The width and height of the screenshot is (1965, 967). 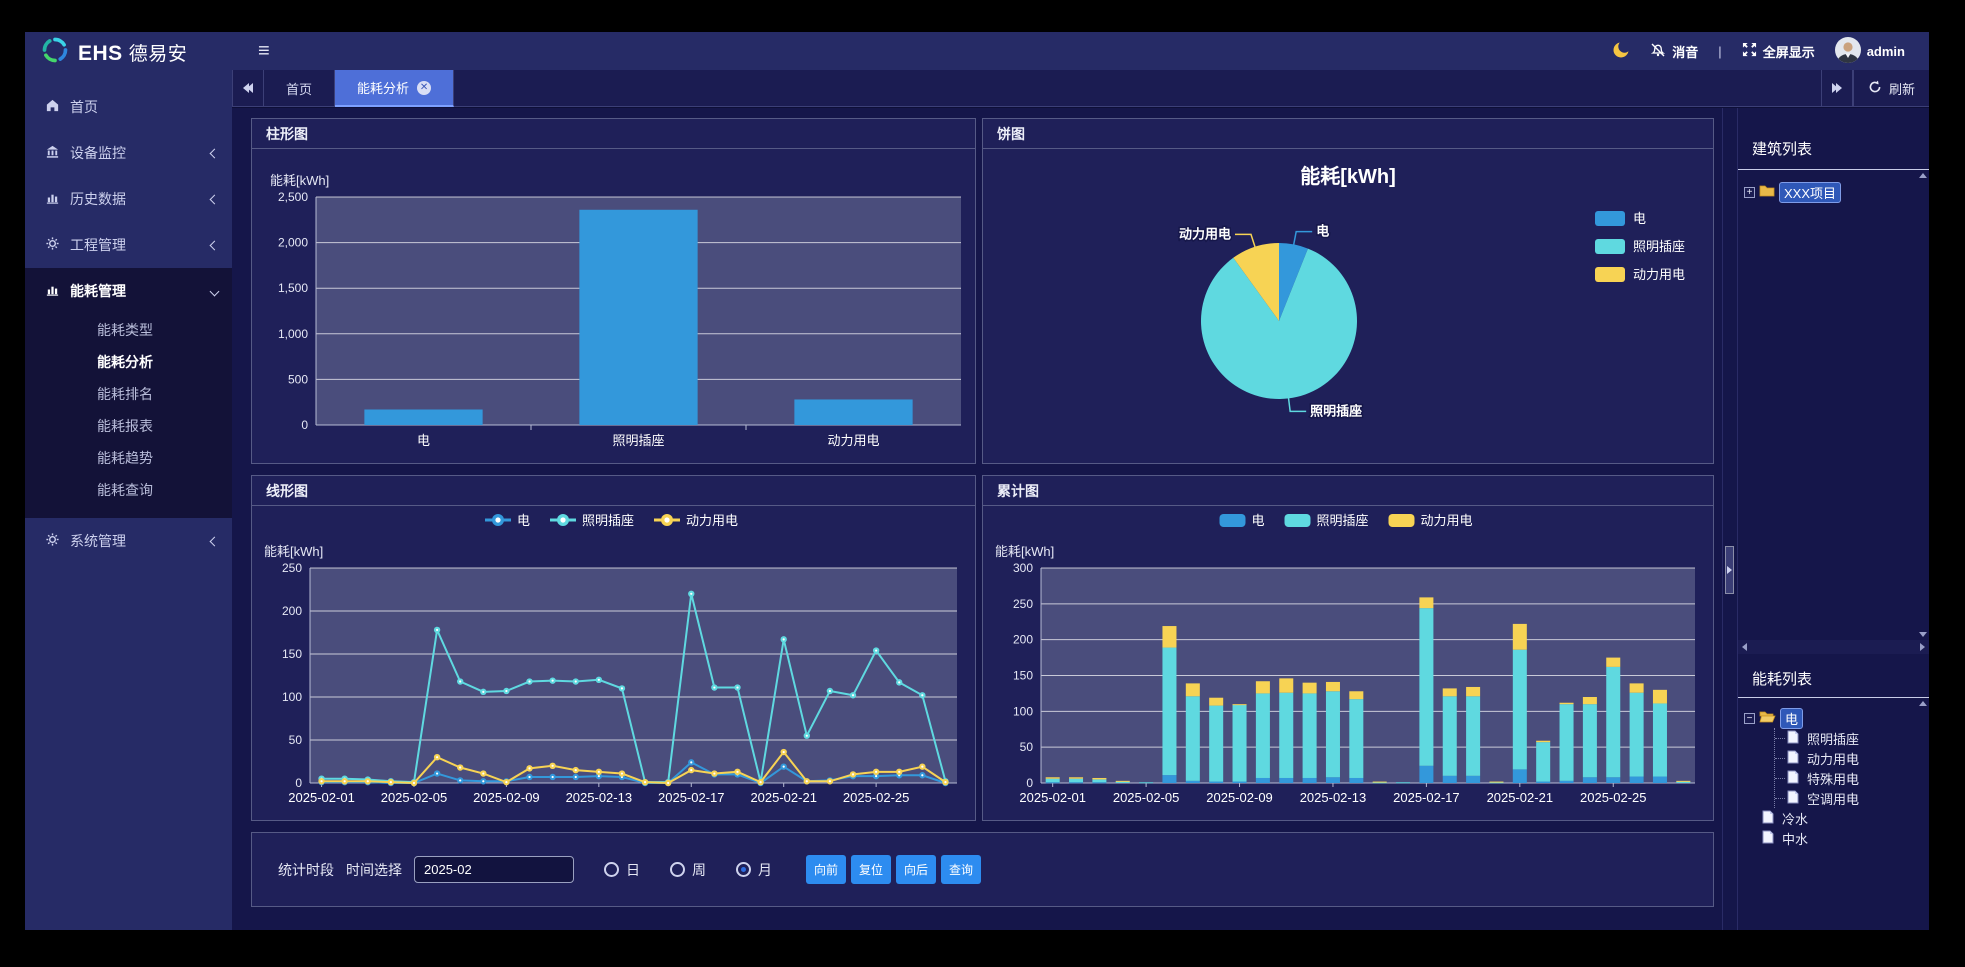 What do you see at coordinates (98, 199) in the screenshot?
I see `sidebar-item-label: 历史数据` at bounding box center [98, 199].